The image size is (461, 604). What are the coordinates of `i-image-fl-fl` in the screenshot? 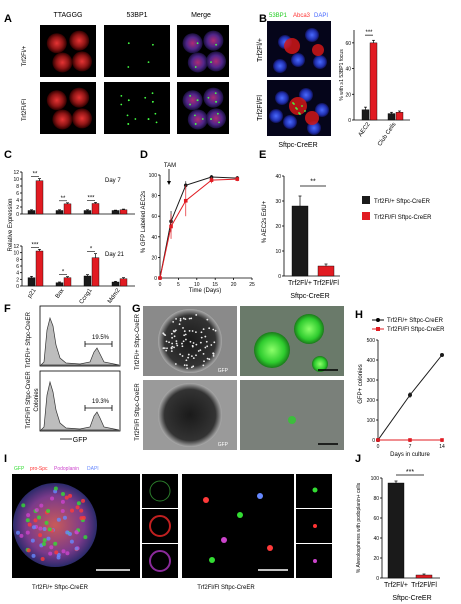 It's located at (238, 526).